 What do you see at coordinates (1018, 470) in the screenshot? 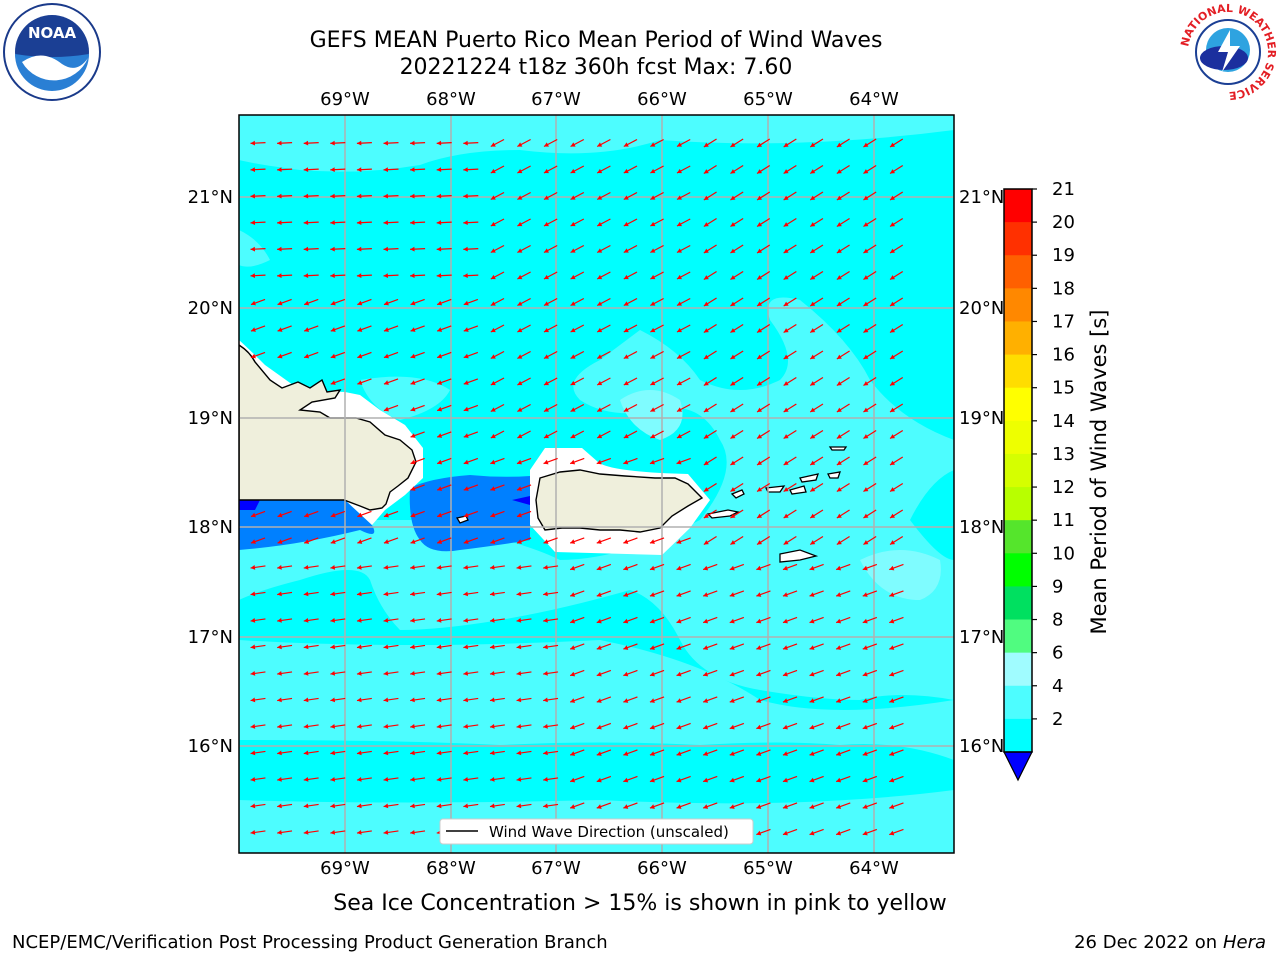
I see `colorbar-frame` at bounding box center [1018, 470].